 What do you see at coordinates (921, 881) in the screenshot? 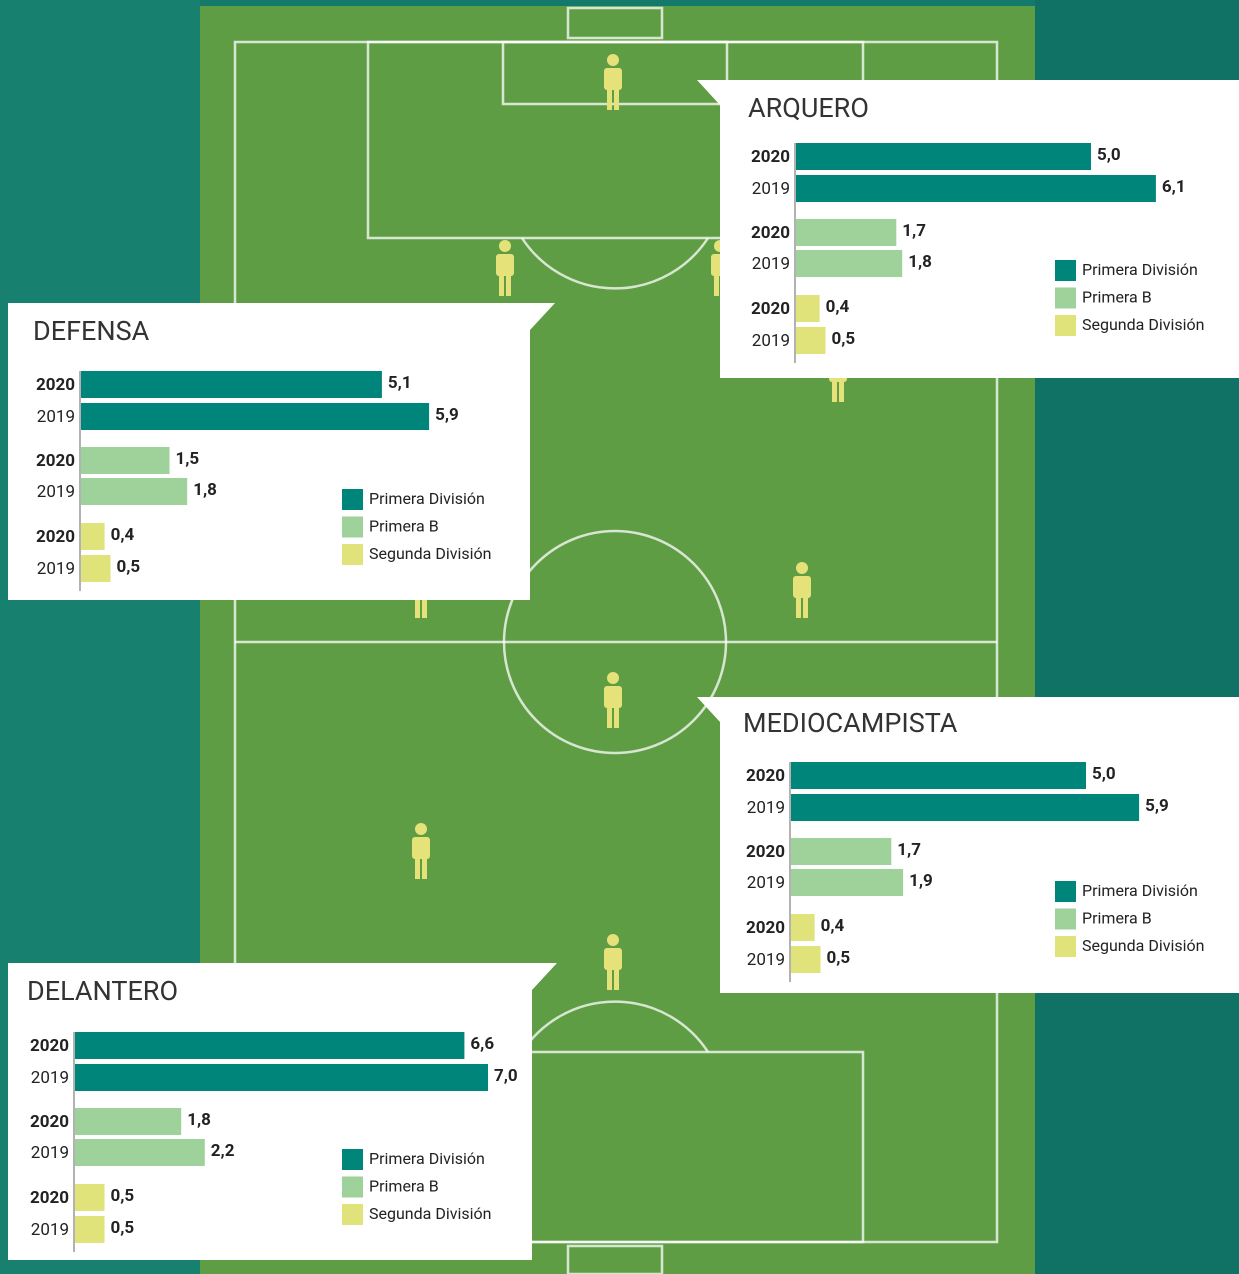
I see `value-label: 1,9` at bounding box center [921, 881].